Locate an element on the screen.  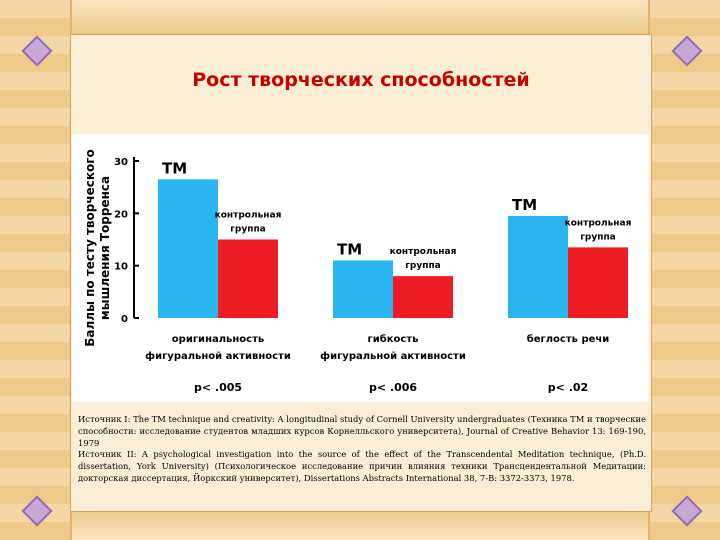
top-ornamental-band is located at coordinates (360, 18).